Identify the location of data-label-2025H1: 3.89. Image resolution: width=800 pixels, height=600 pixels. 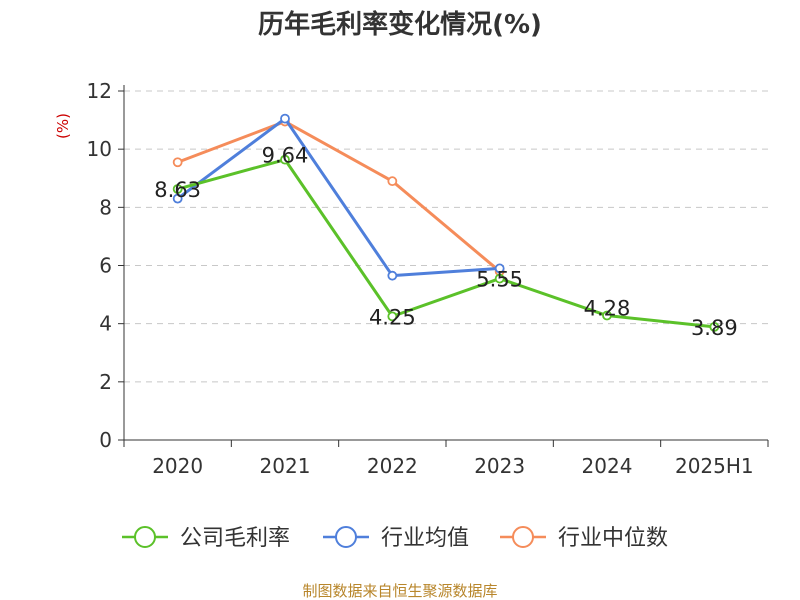
(714, 328).